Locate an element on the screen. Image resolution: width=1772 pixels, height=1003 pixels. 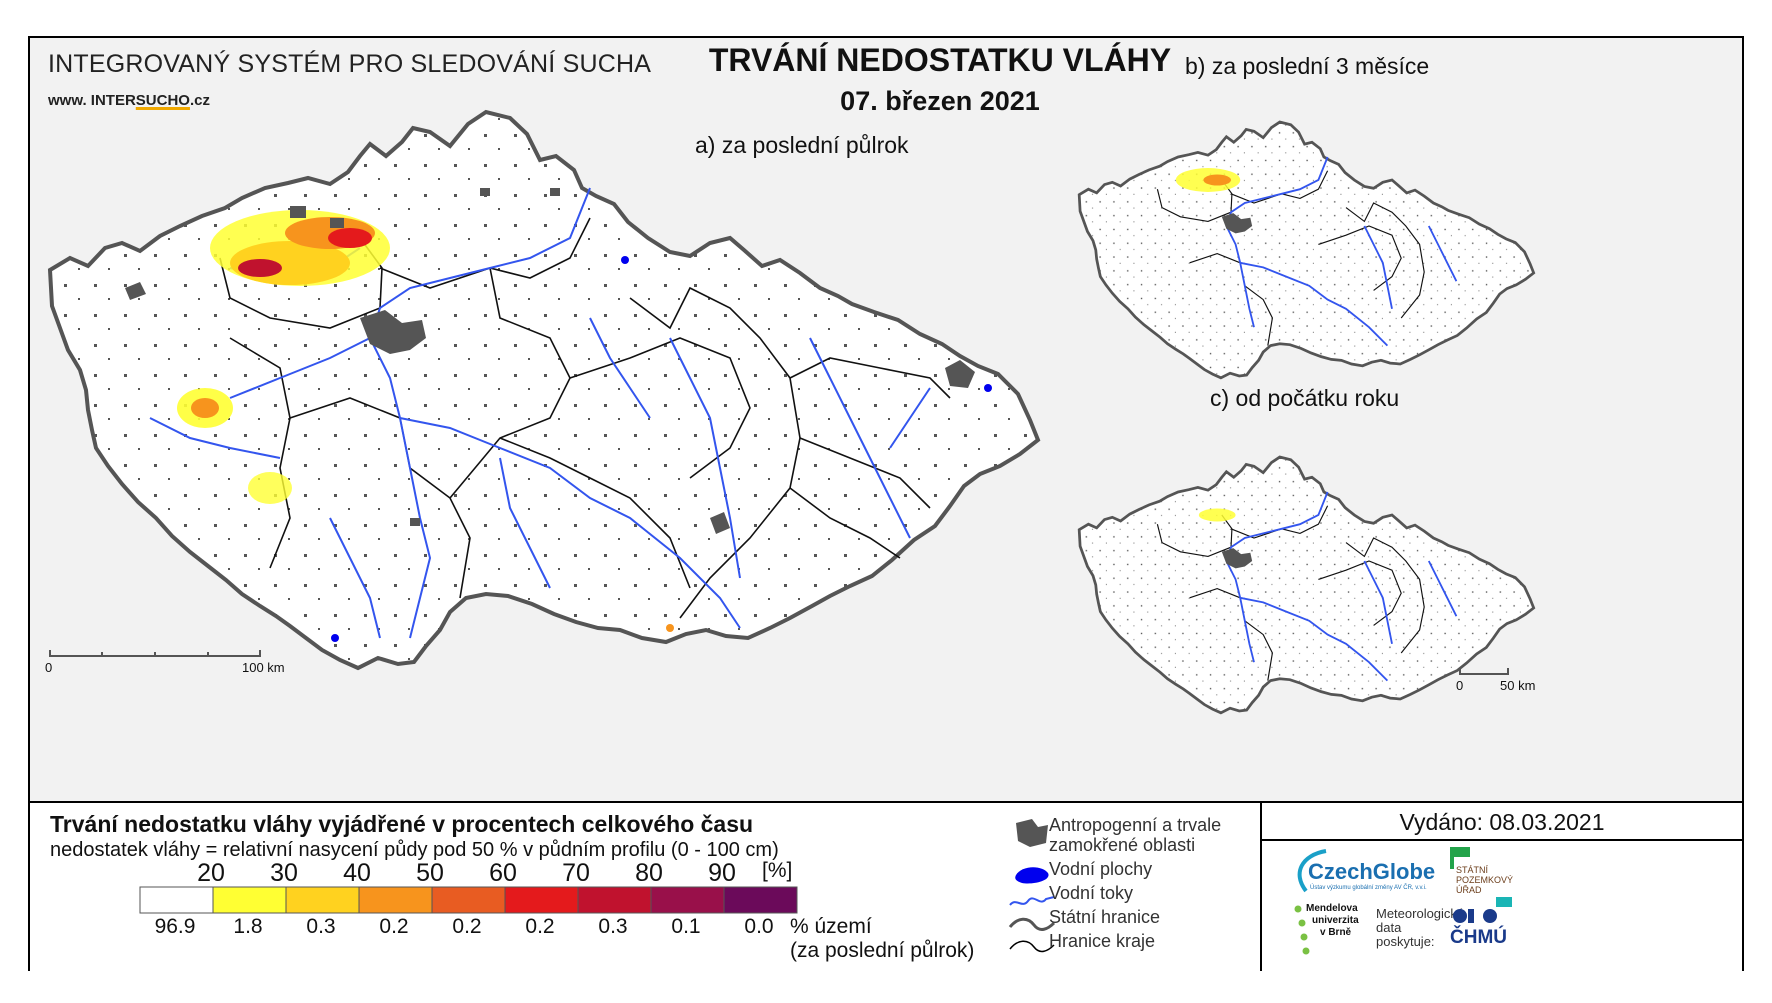
legend-unit: [%] is located at coordinates (777, 870).